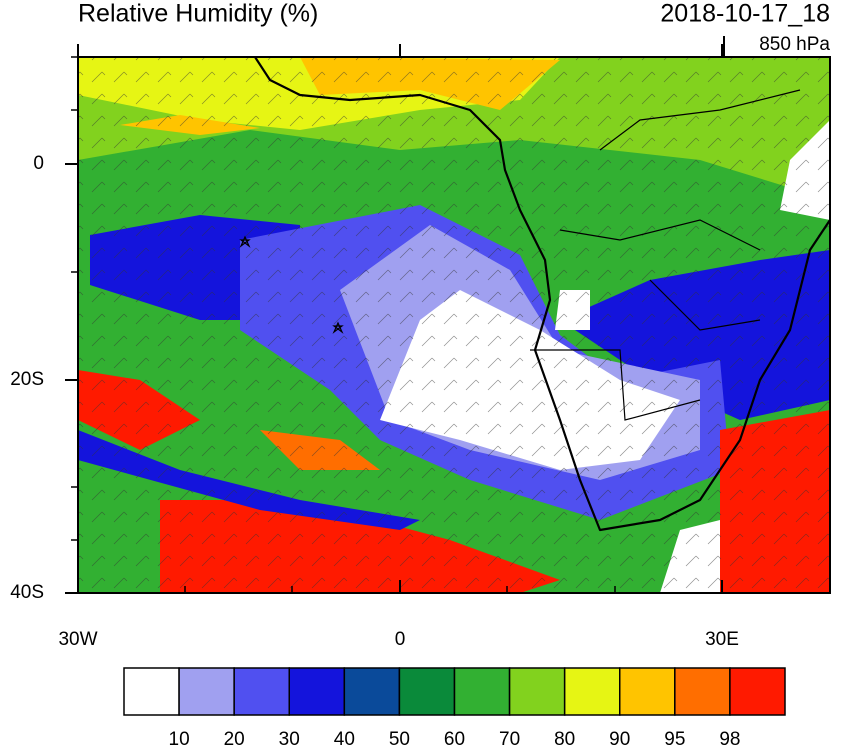 This screenshot has height=750, width=850. What do you see at coordinates (729, 739) in the screenshot?
I see `colorbar-label: 98` at bounding box center [729, 739].